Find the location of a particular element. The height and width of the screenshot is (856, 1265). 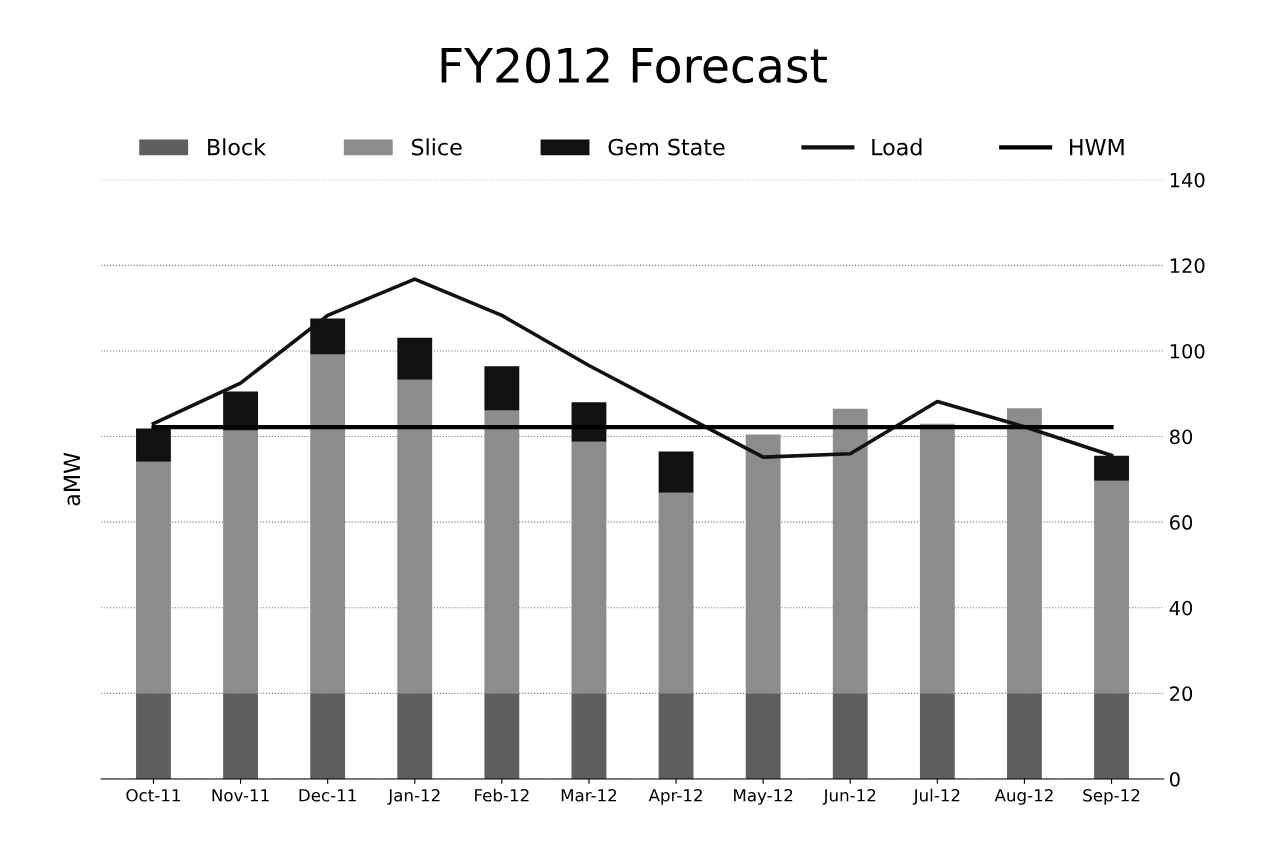

x-tick-label: Sep-12 is located at coordinates (1111, 796).